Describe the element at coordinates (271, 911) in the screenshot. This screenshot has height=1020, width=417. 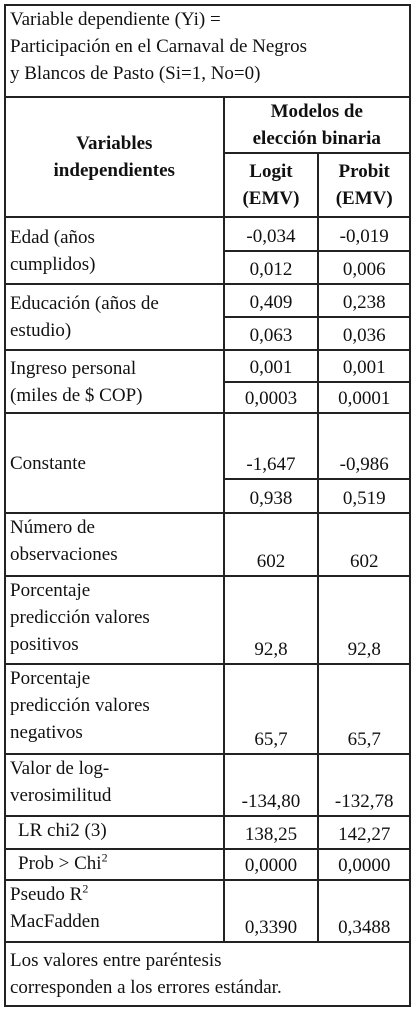
I see `pseudo-logit: 0,3390` at that location.